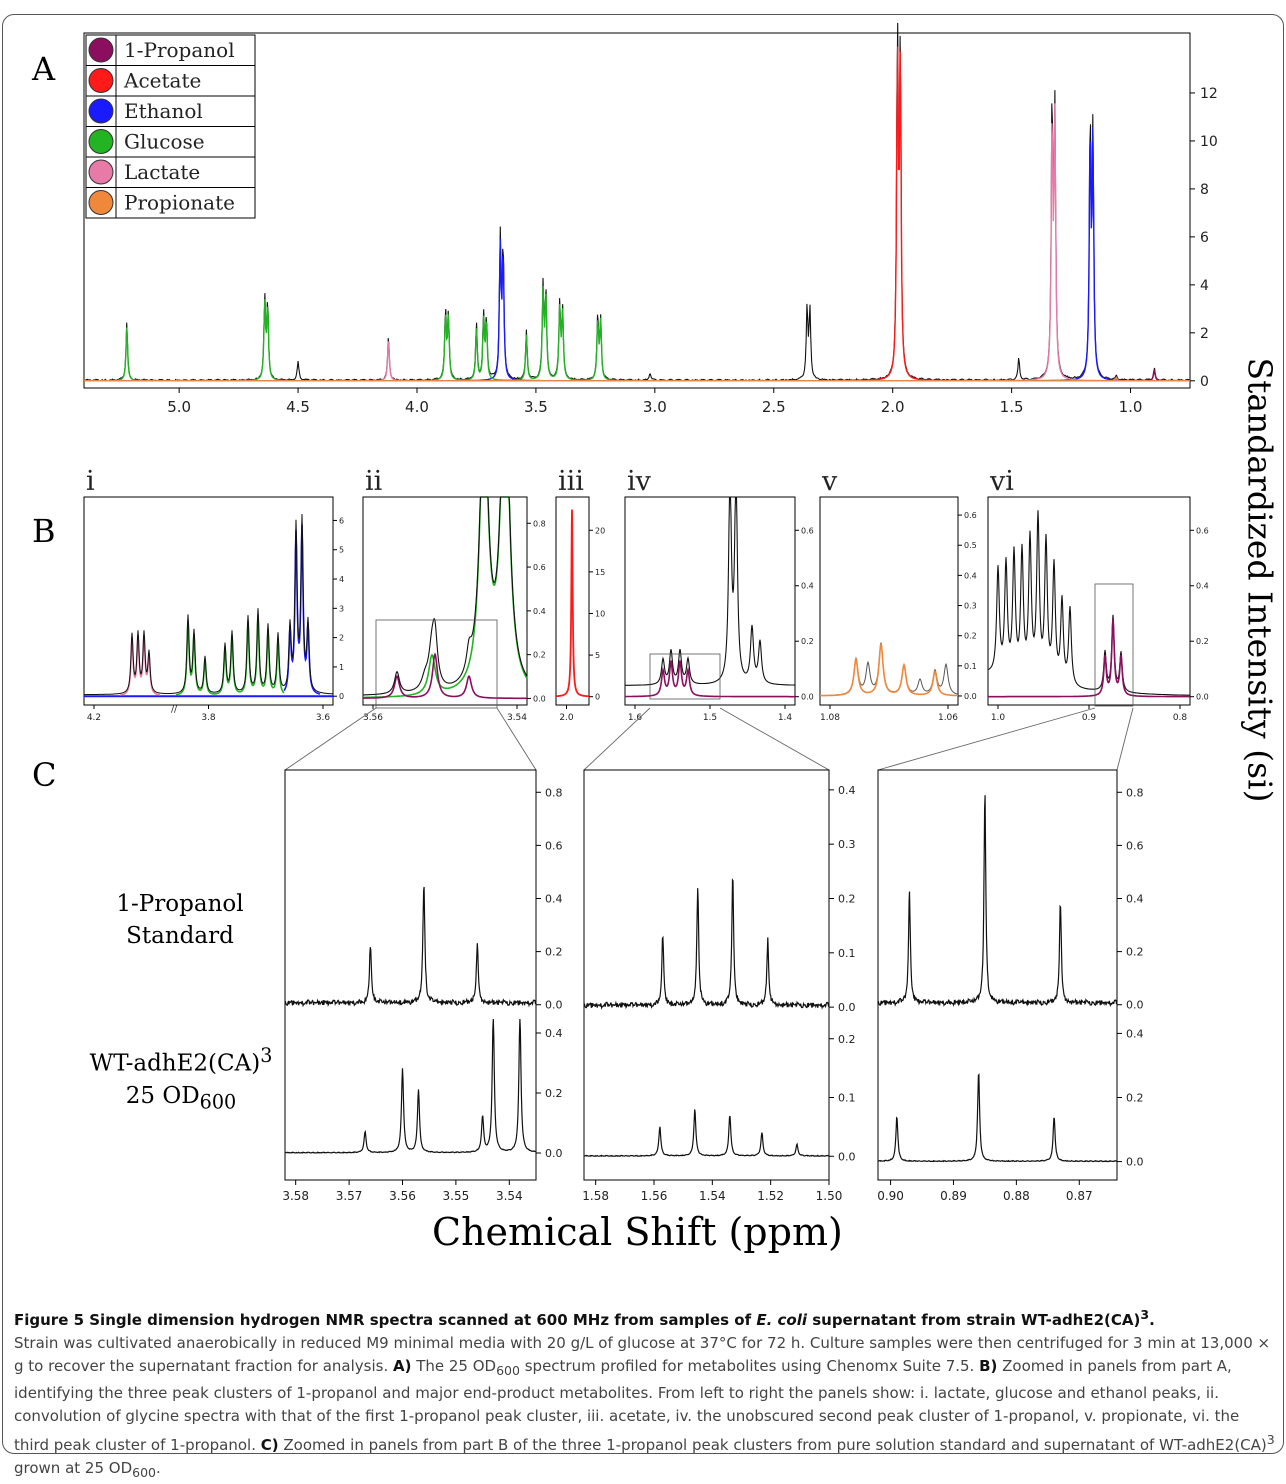 This screenshot has height=1484, width=1286. I want to click on b-ytick-label: 3, so click(341, 608).